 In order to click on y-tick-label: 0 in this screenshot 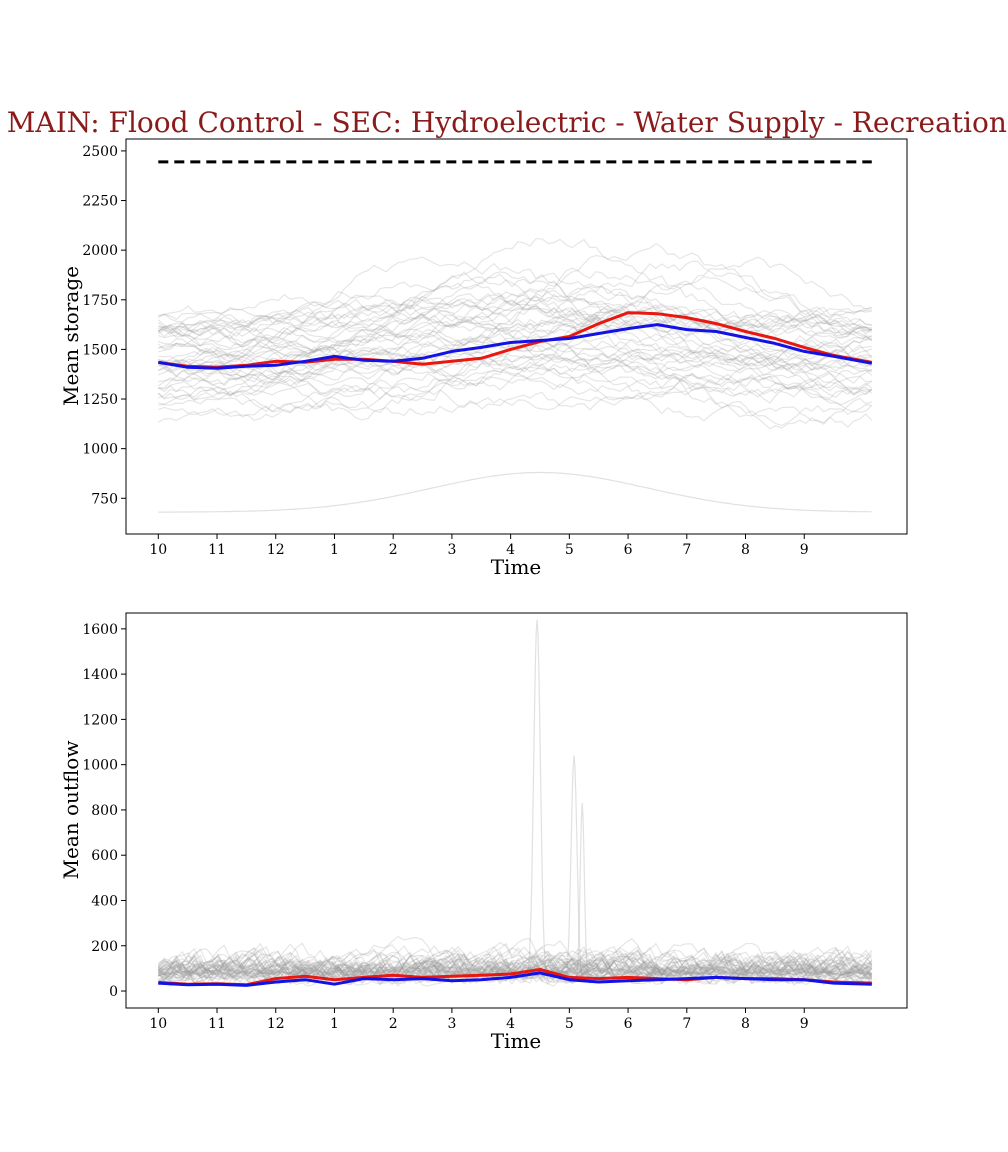, I will do `click(113, 992)`.